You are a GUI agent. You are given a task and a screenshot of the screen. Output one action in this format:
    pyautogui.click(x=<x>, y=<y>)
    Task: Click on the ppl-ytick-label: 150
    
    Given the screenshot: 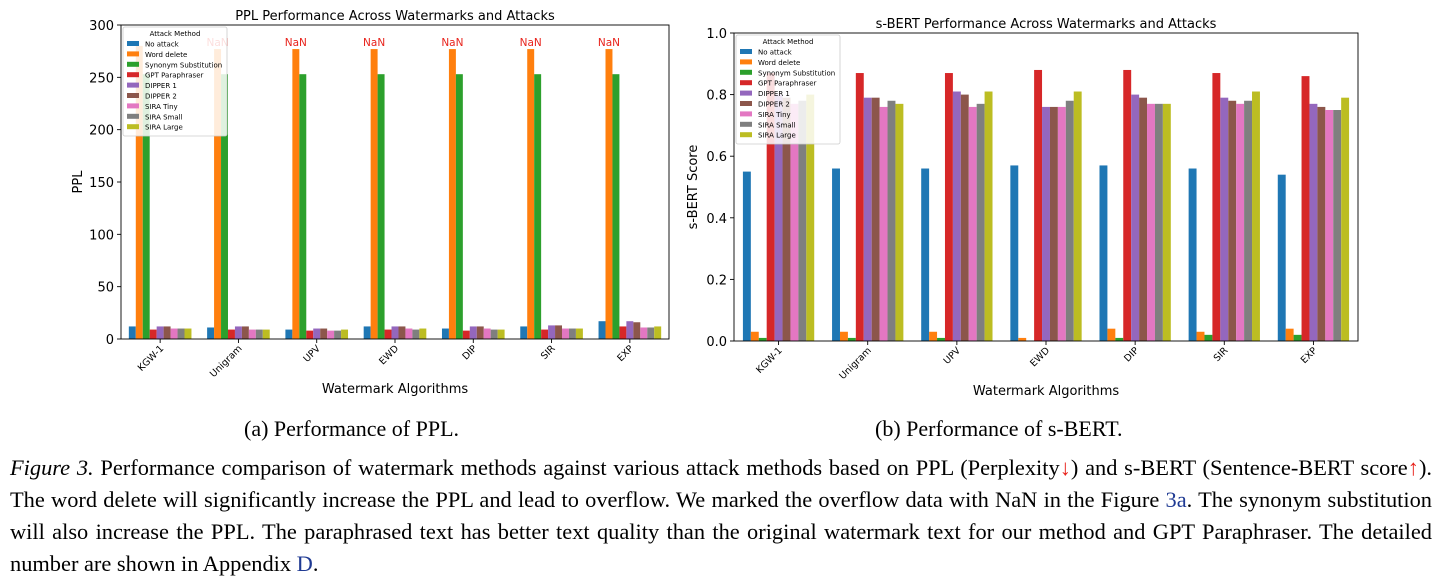 What is the action you would take?
    pyautogui.click(x=101, y=183)
    